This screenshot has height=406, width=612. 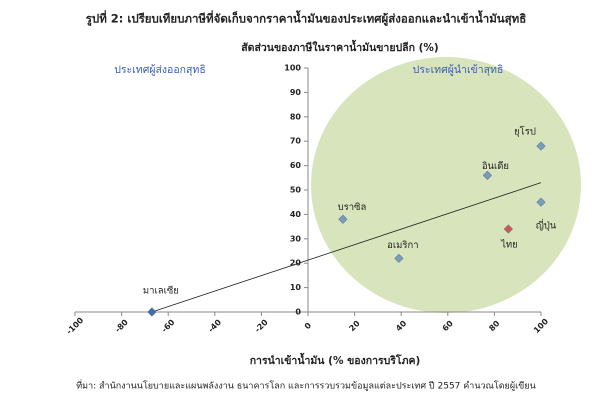 What do you see at coordinates (261, 325) in the screenshot?
I see `x-tick-label: -20` at bounding box center [261, 325].